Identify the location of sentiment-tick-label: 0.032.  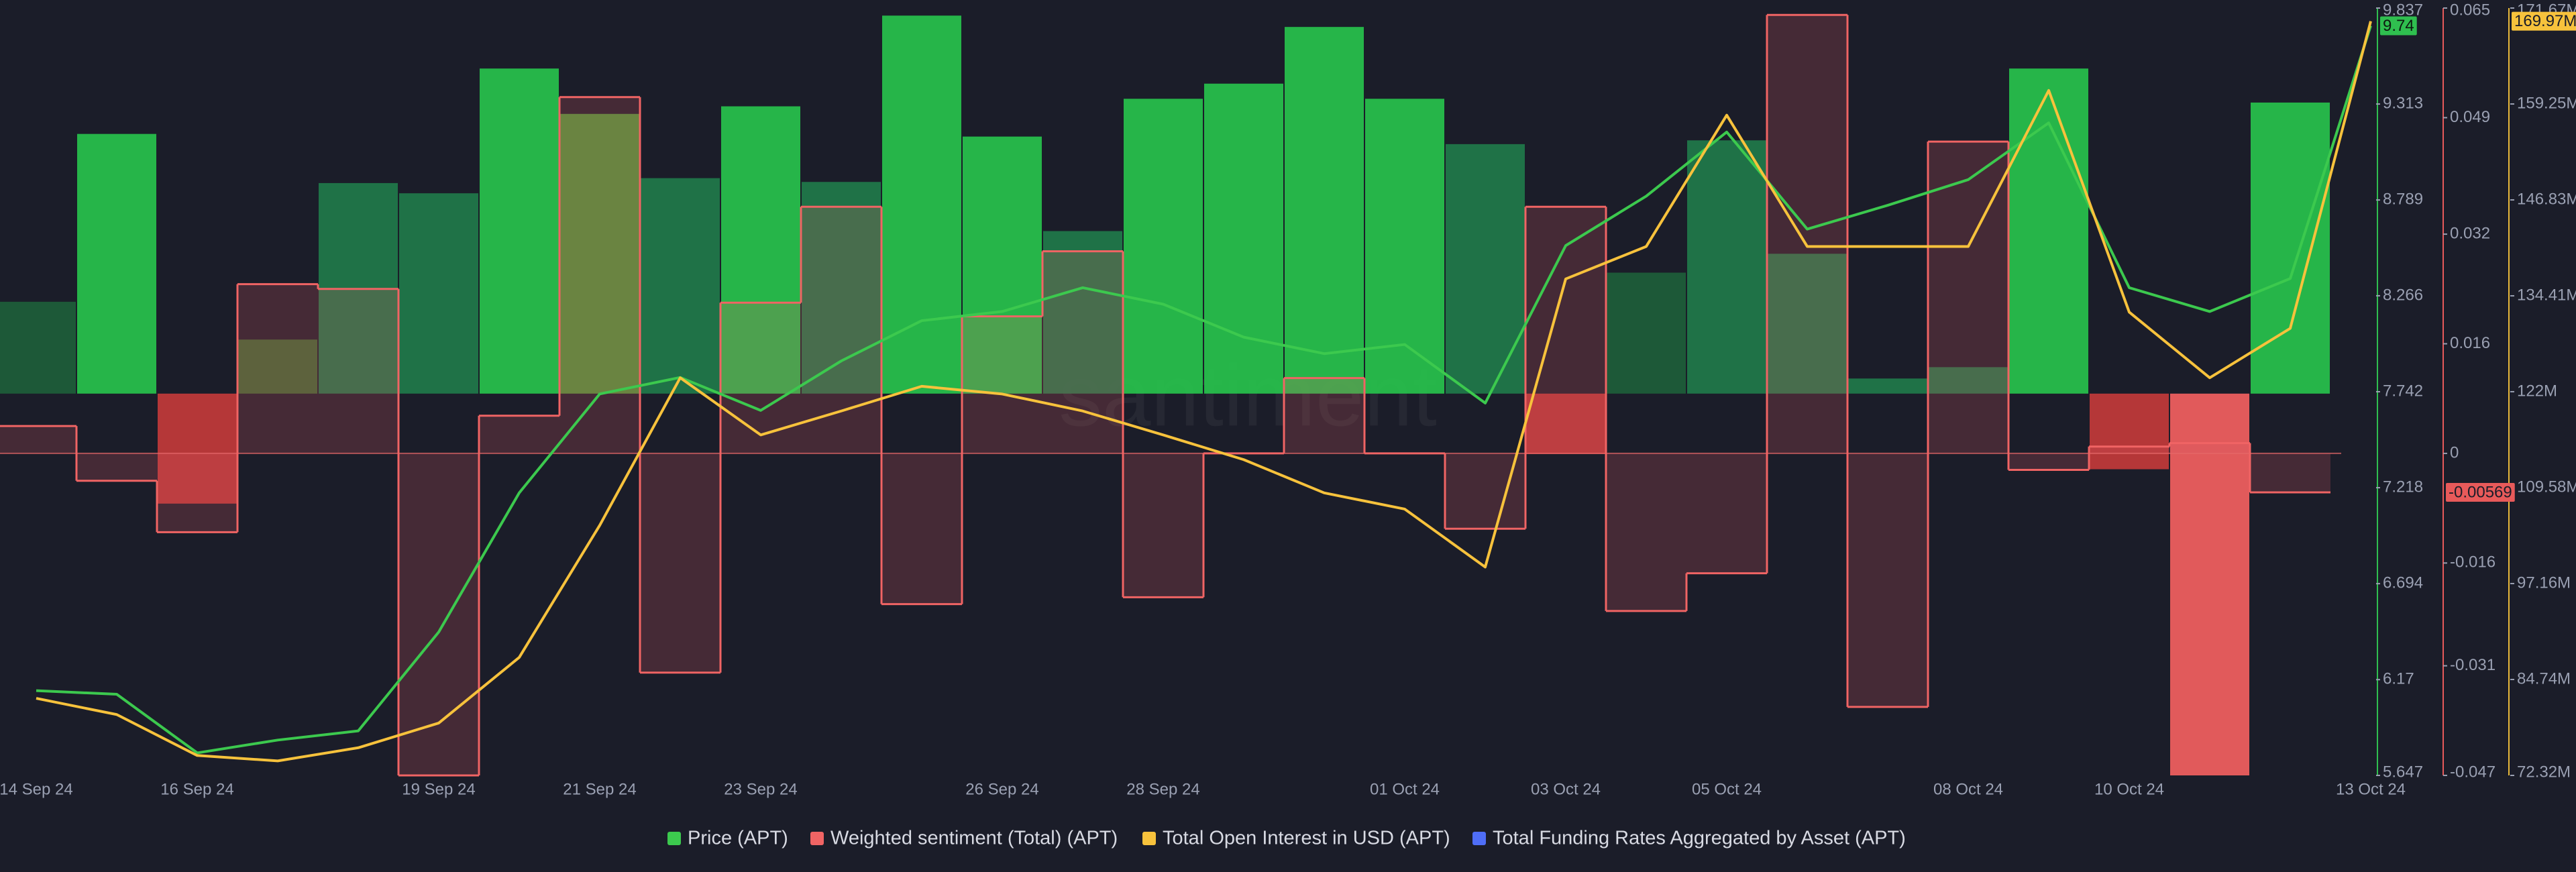
(2470, 233).